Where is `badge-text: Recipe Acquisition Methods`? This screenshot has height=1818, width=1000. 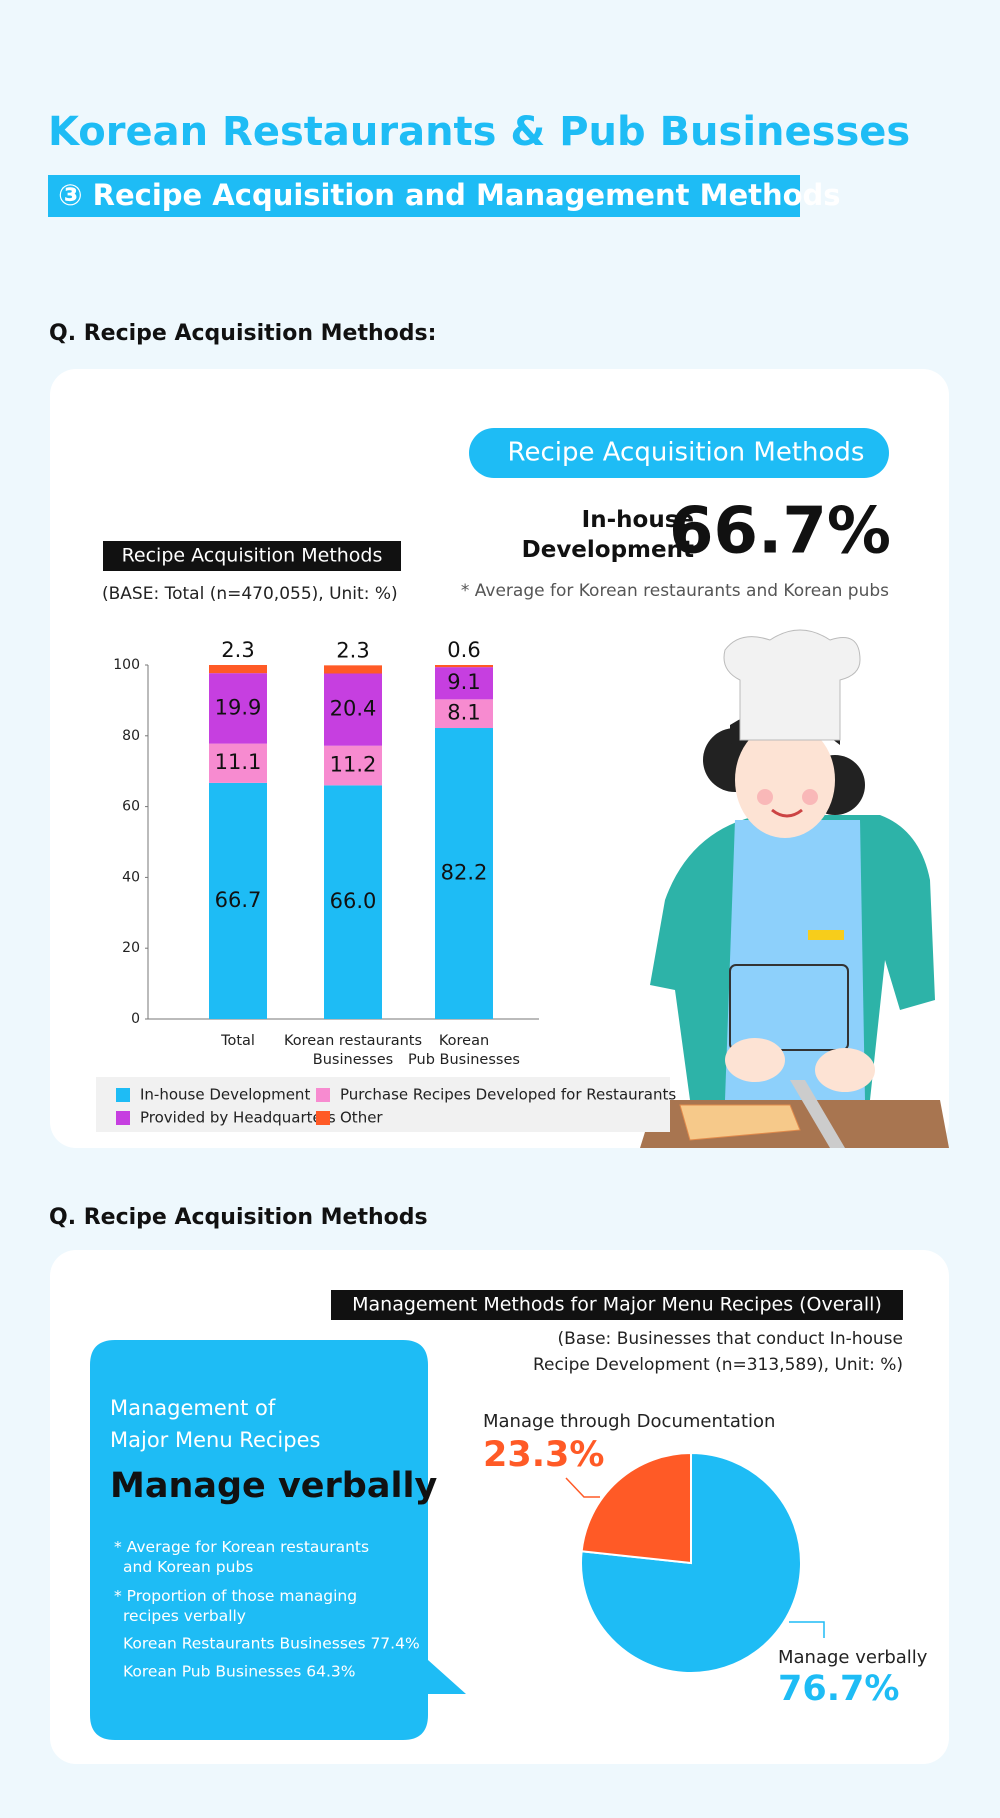
badge-text: Recipe Acquisition Methods is located at coordinates (686, 453).